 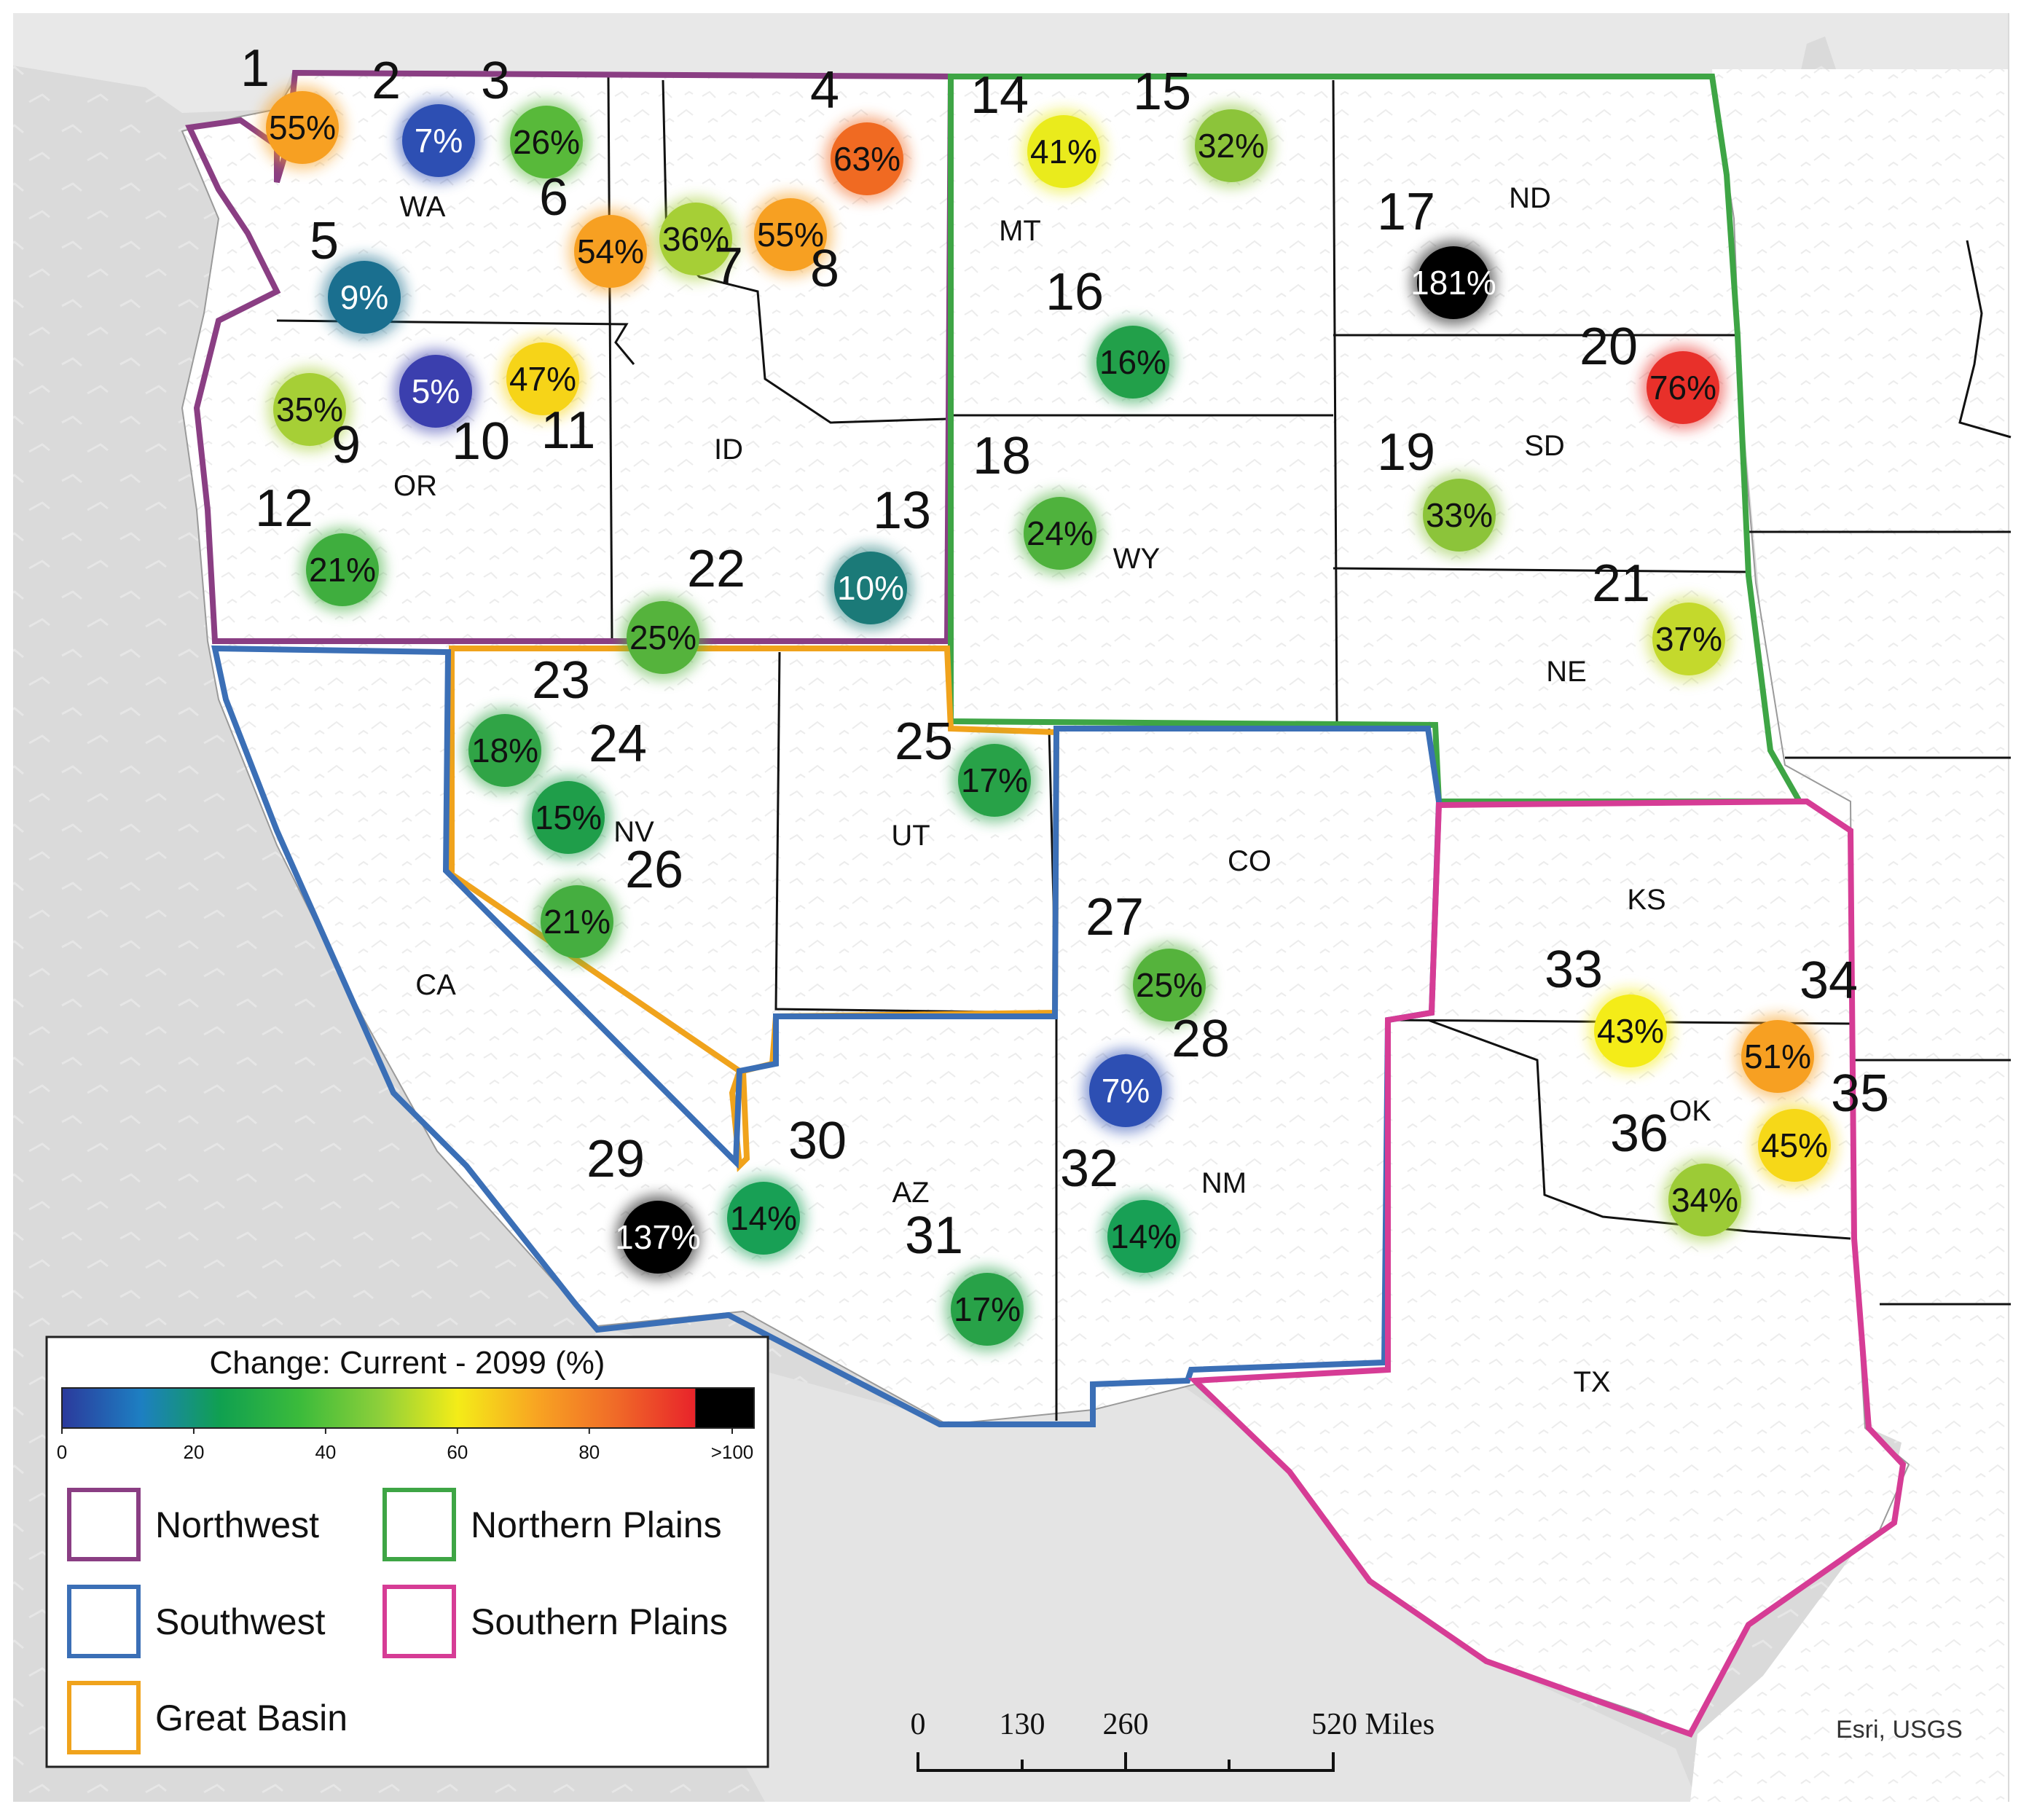 What do you see at coordinates (1075, 292) in the screenshot?
I see `site-number: 16` at bounding box center [1075, 292].